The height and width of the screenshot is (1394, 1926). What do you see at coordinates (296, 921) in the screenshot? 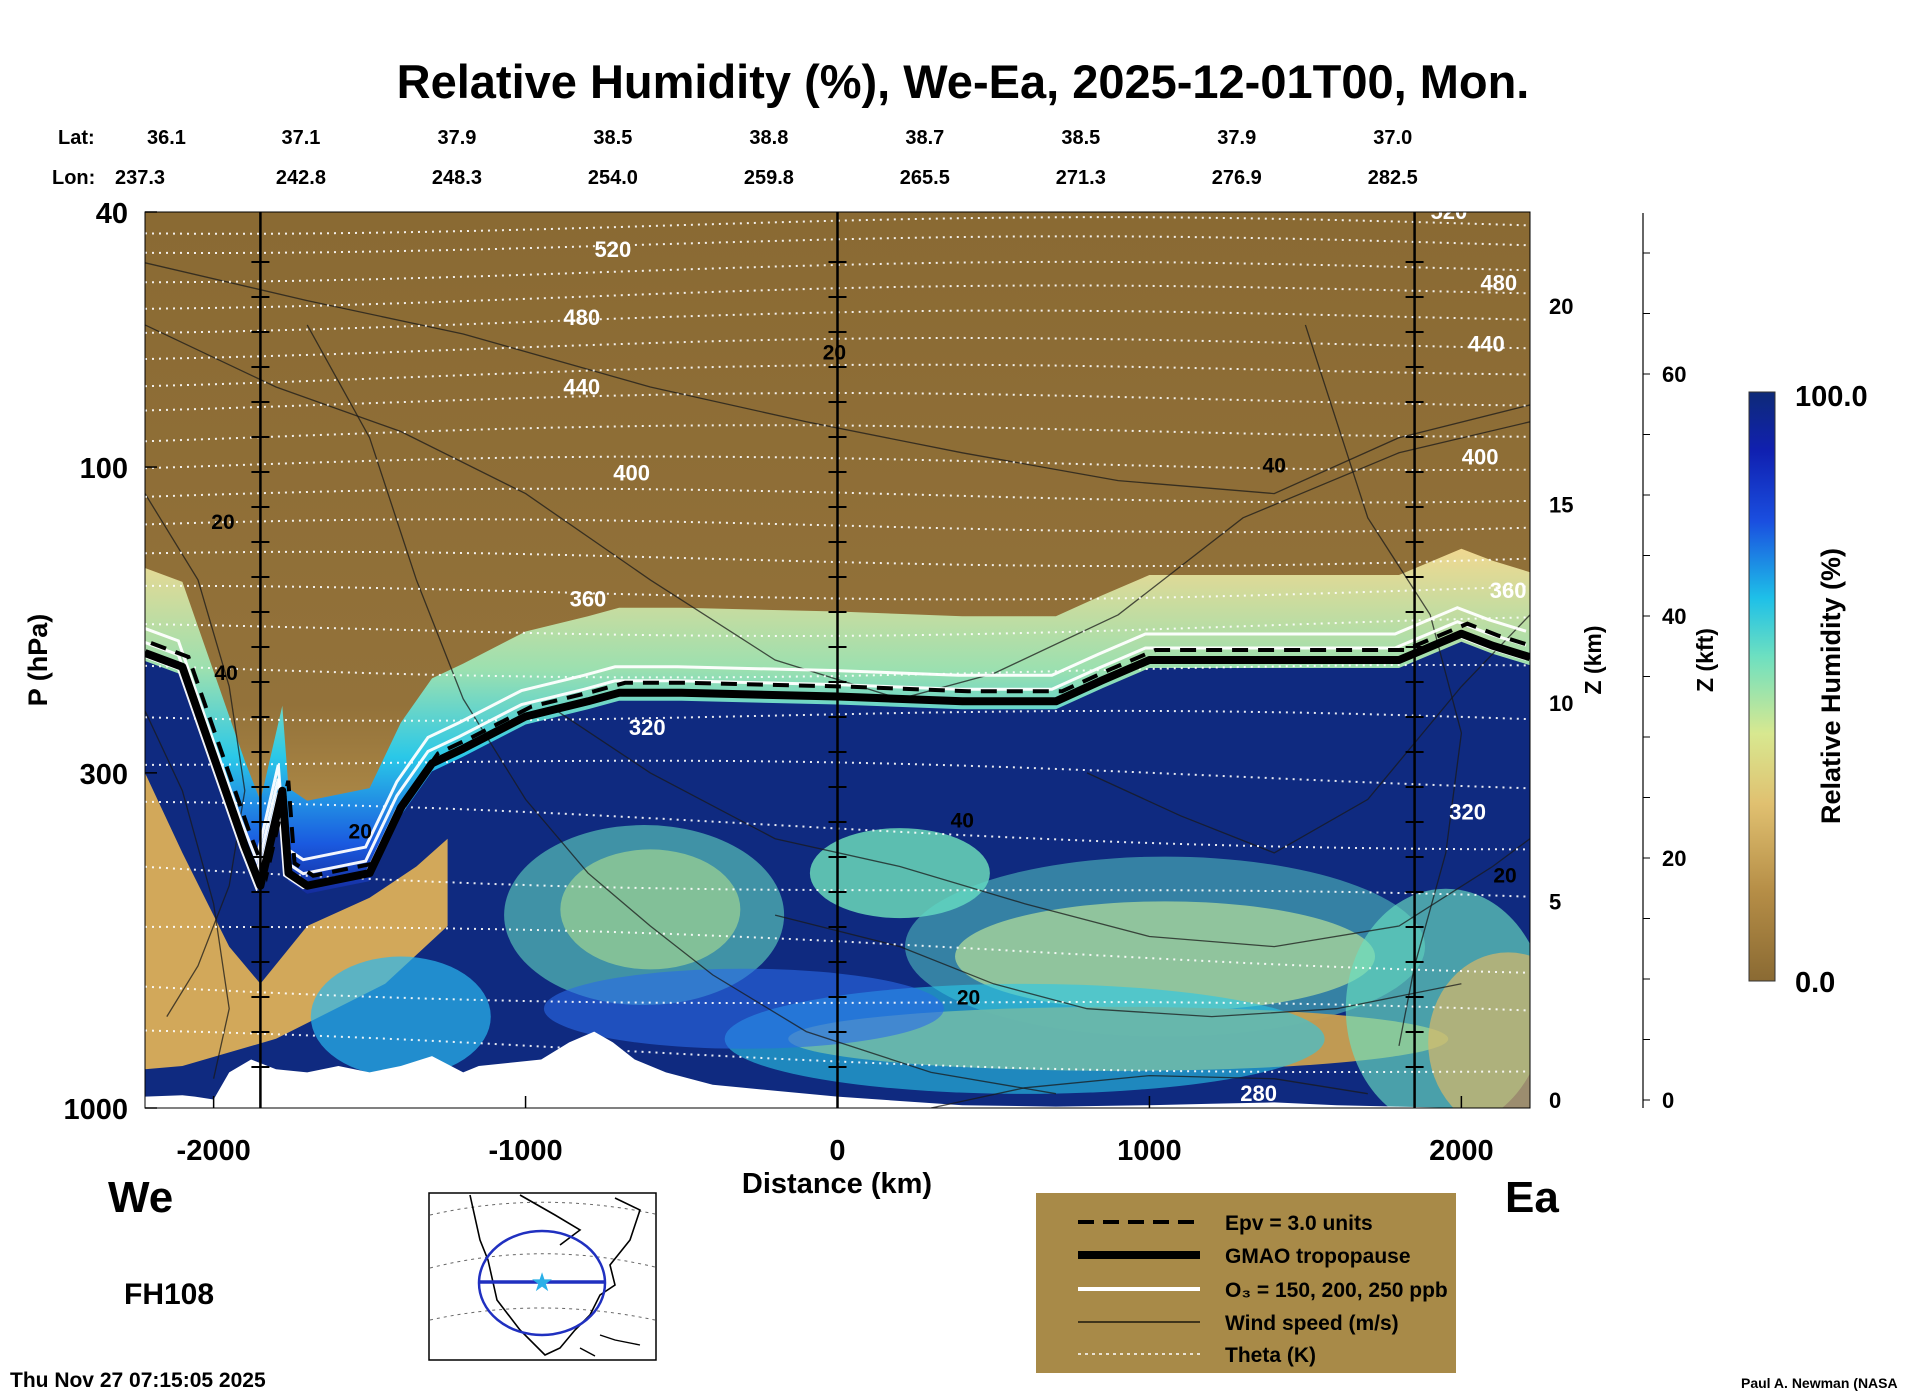
I see `dry-intrusion-region` at bounding box center [296, 921].